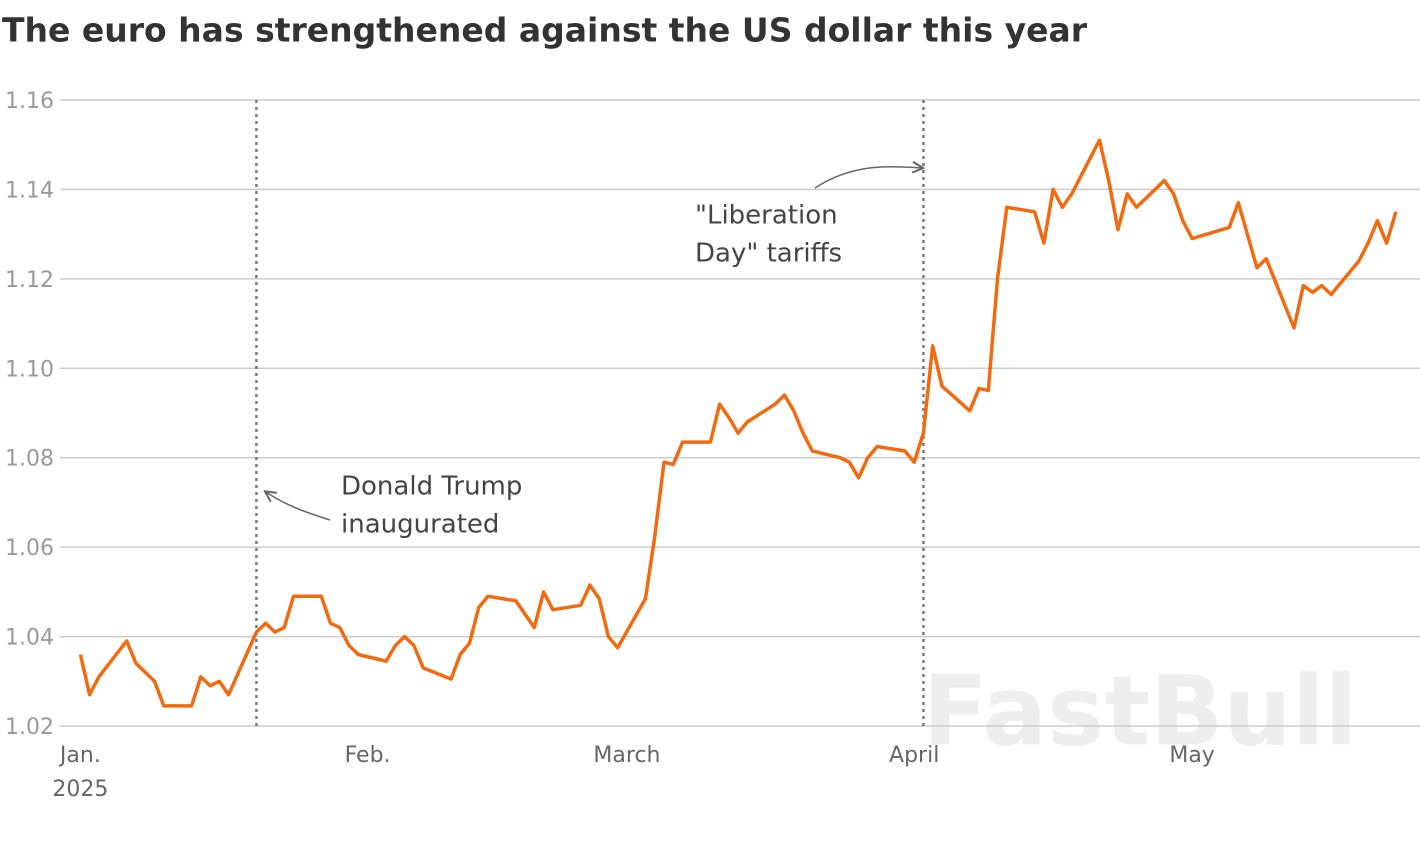 Image resolution: width=1420 pixels, height=841 pixels. What do you see at coordinates (766, 216) in the screenshot?
I see `annotation-text: "Liberation` at bounding box center [766, 216].